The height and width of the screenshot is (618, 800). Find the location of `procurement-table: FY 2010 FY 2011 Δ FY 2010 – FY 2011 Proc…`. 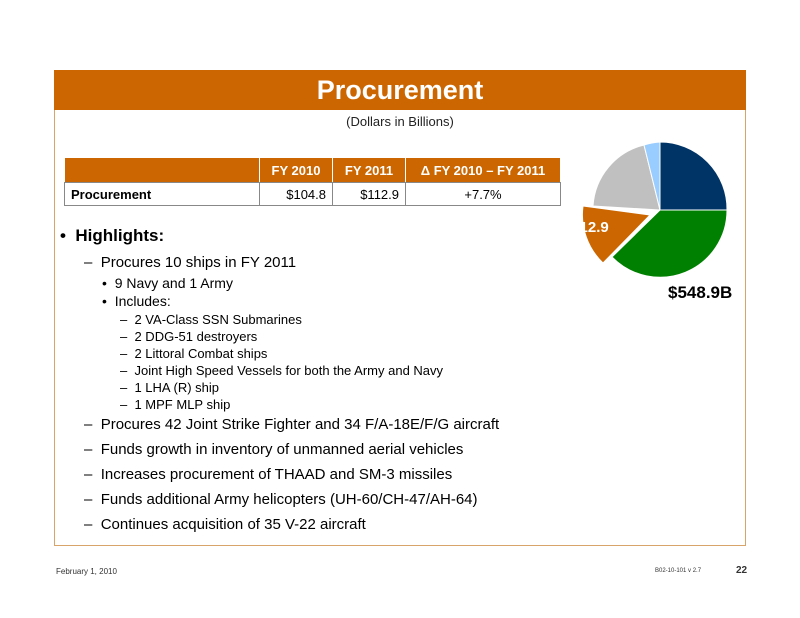

procurement-table: FY 2010 FY 2011 Δ FY 2010 – FY 2011 Proc… is located at coordinates (312, 181).